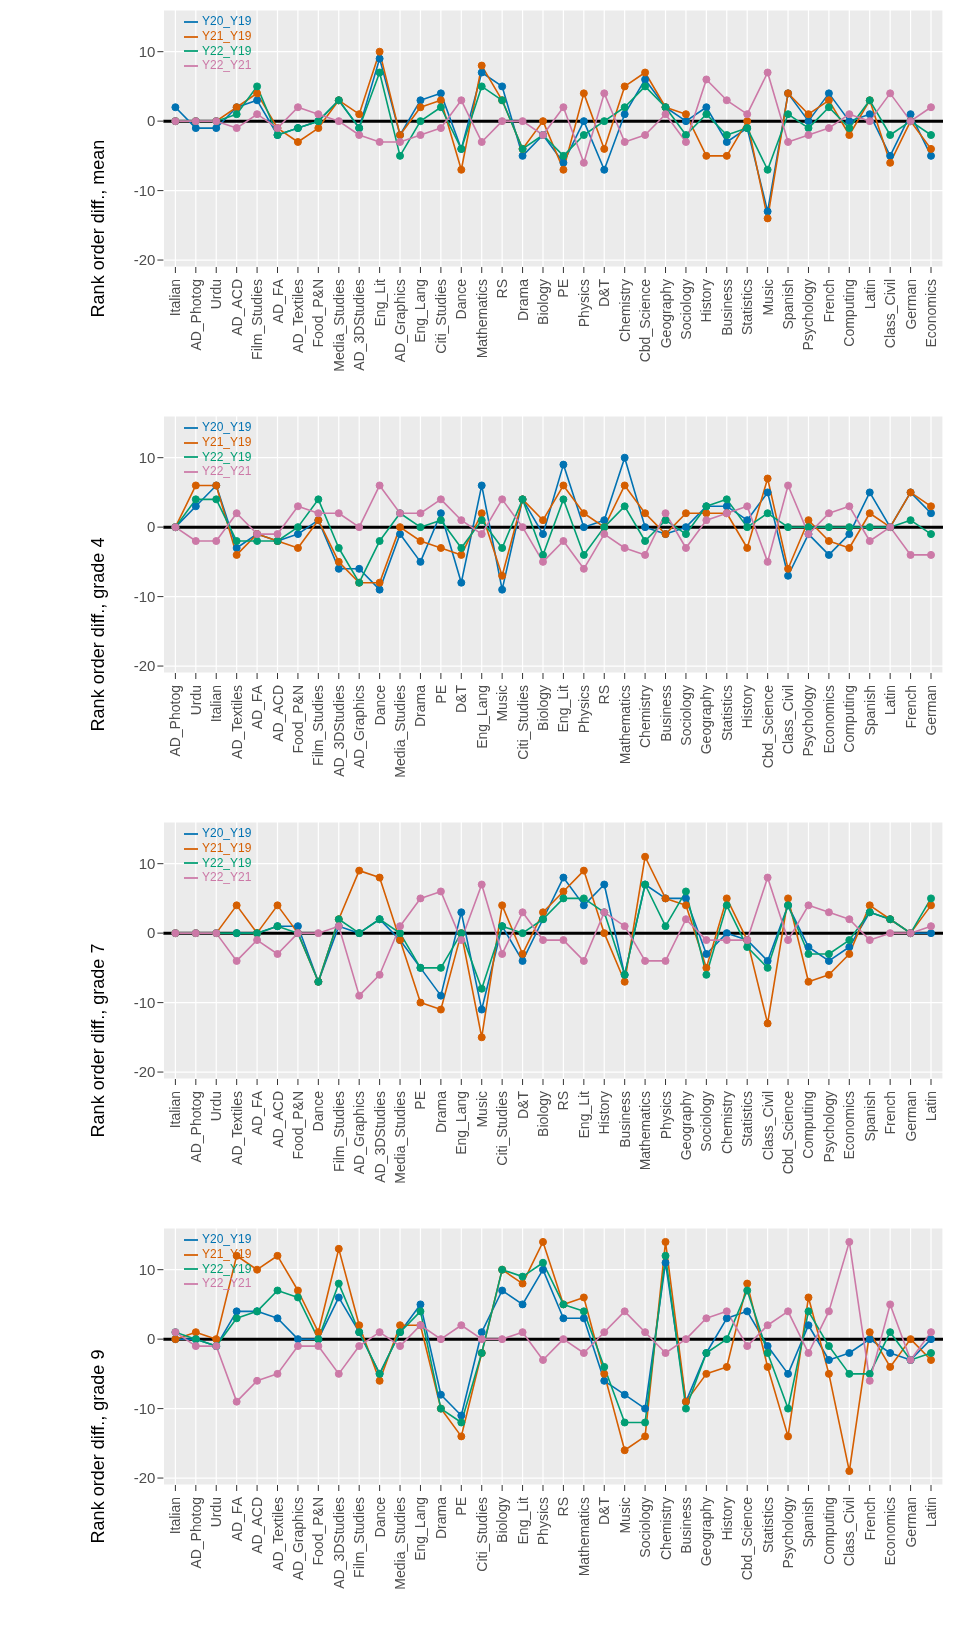 This screenshot has width=965, height=1637. Describe the element at coordinates (788, 1132) in the screenshot. I see `x-tick-label: Cbd_Science` at that location.